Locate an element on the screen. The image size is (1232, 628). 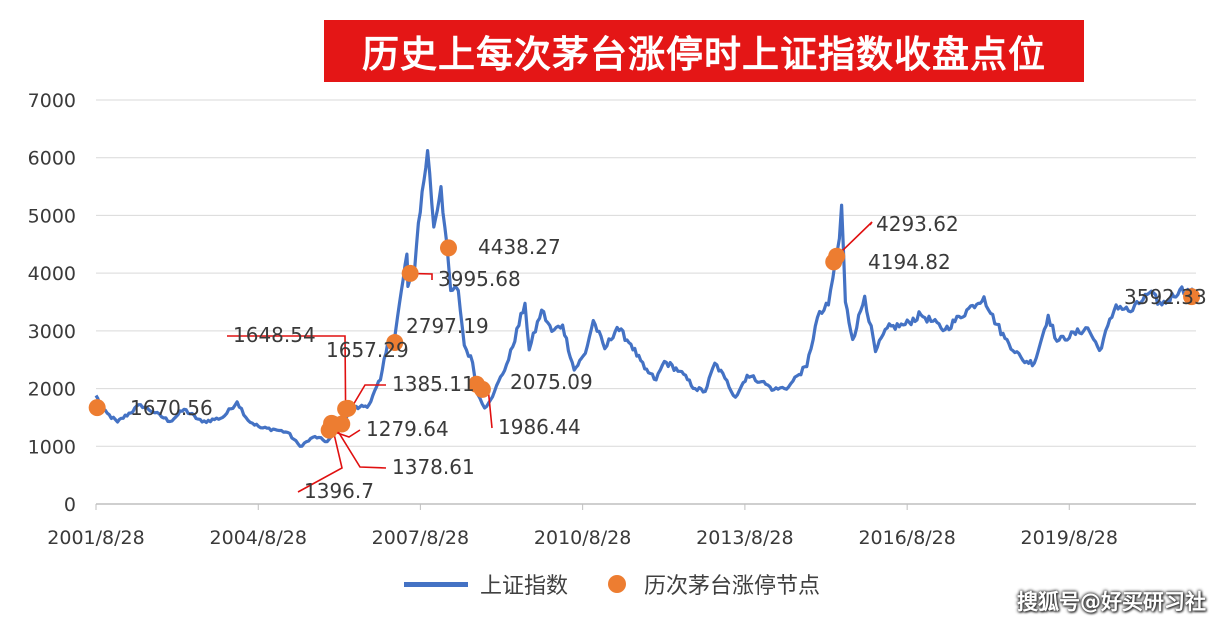
data-label: 1648.54 is located at coordinates (274, 335).